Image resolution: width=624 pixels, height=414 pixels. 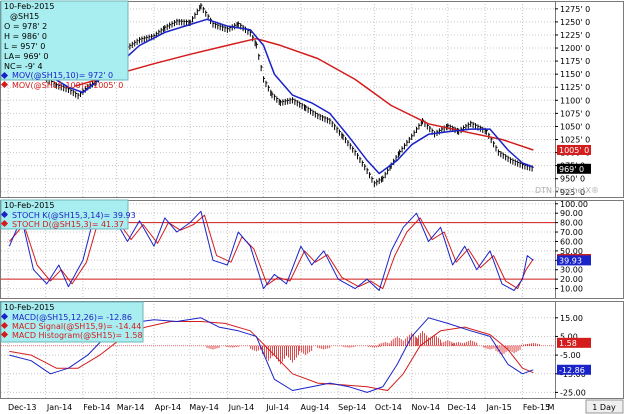 What do you see at coordinates (569, 336) in the screenshot?
I see `macd-y-tick-label: 5.00` at bounding box center [569, 336].